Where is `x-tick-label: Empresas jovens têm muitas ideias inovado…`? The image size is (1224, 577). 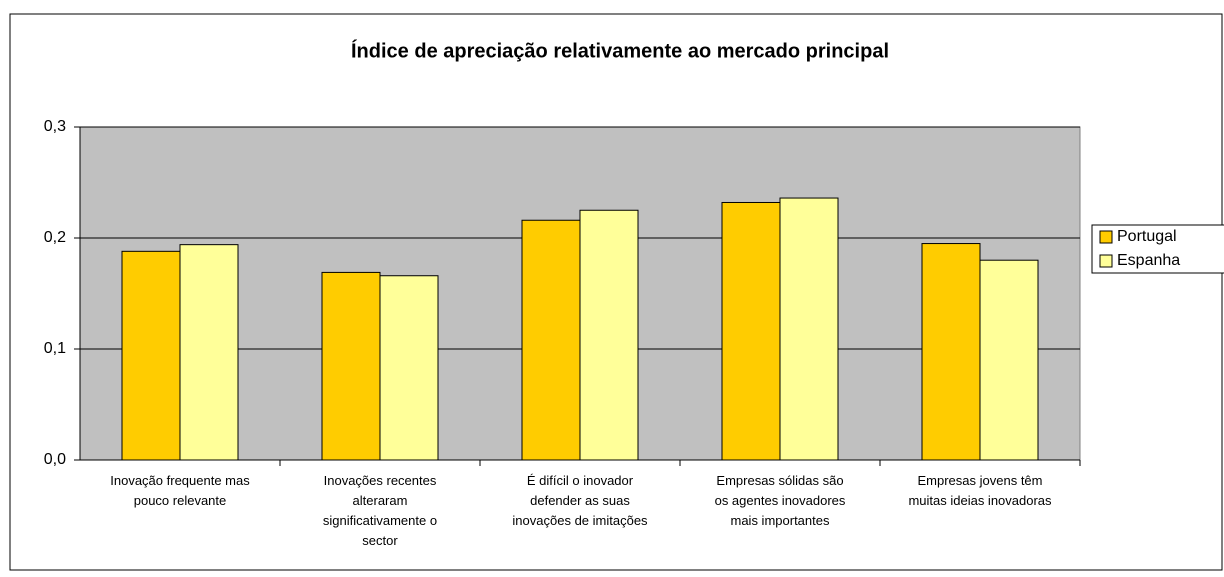
x-tick-label: Empresas jovens têm muitas ideias inovado… is located at coordinates (980, 490).